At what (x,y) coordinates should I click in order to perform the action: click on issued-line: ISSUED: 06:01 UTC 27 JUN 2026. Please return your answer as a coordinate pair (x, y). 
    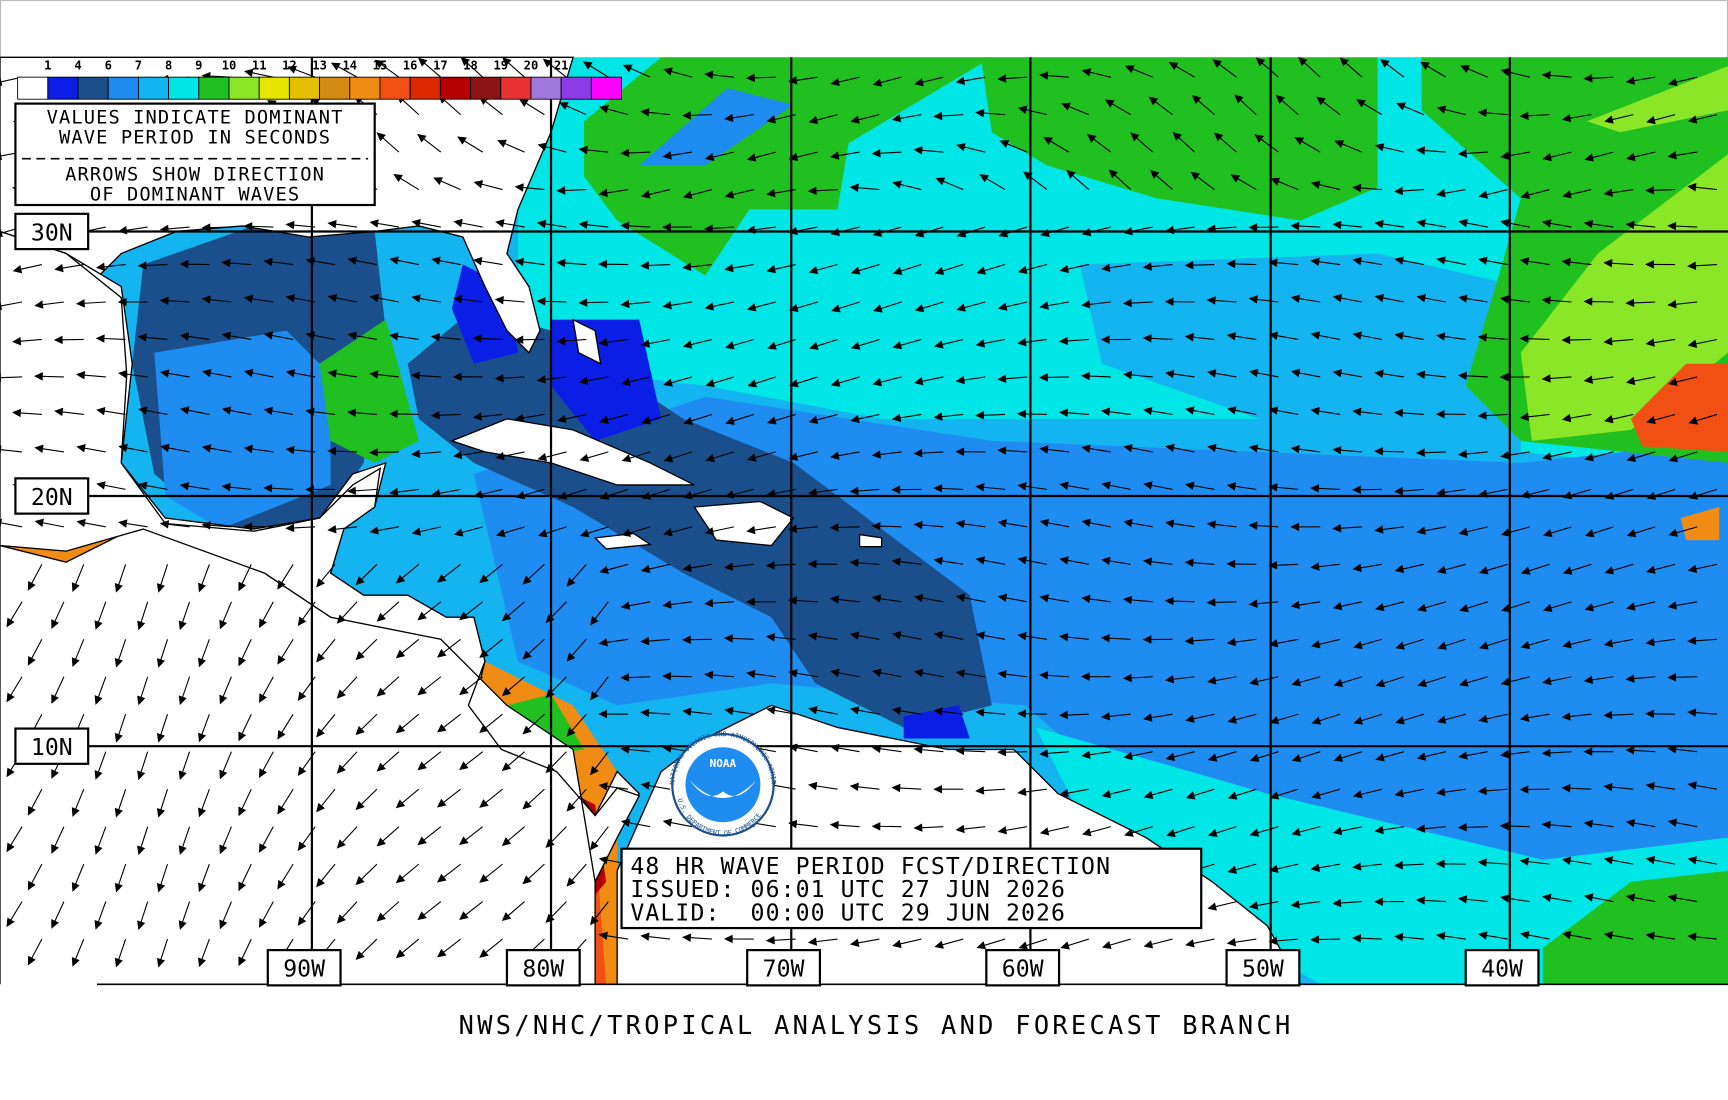
    Looking at the image, I should click on (848, 890).